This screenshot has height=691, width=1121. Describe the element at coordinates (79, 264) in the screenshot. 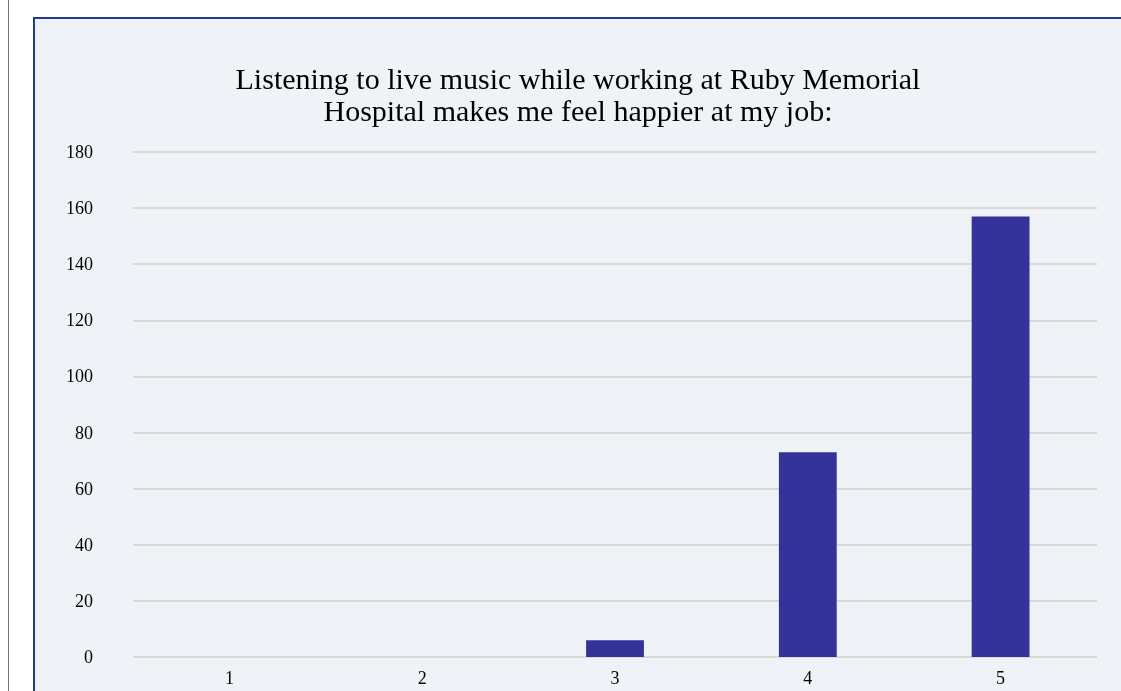

I see `y-tick-label: 140` at that location.